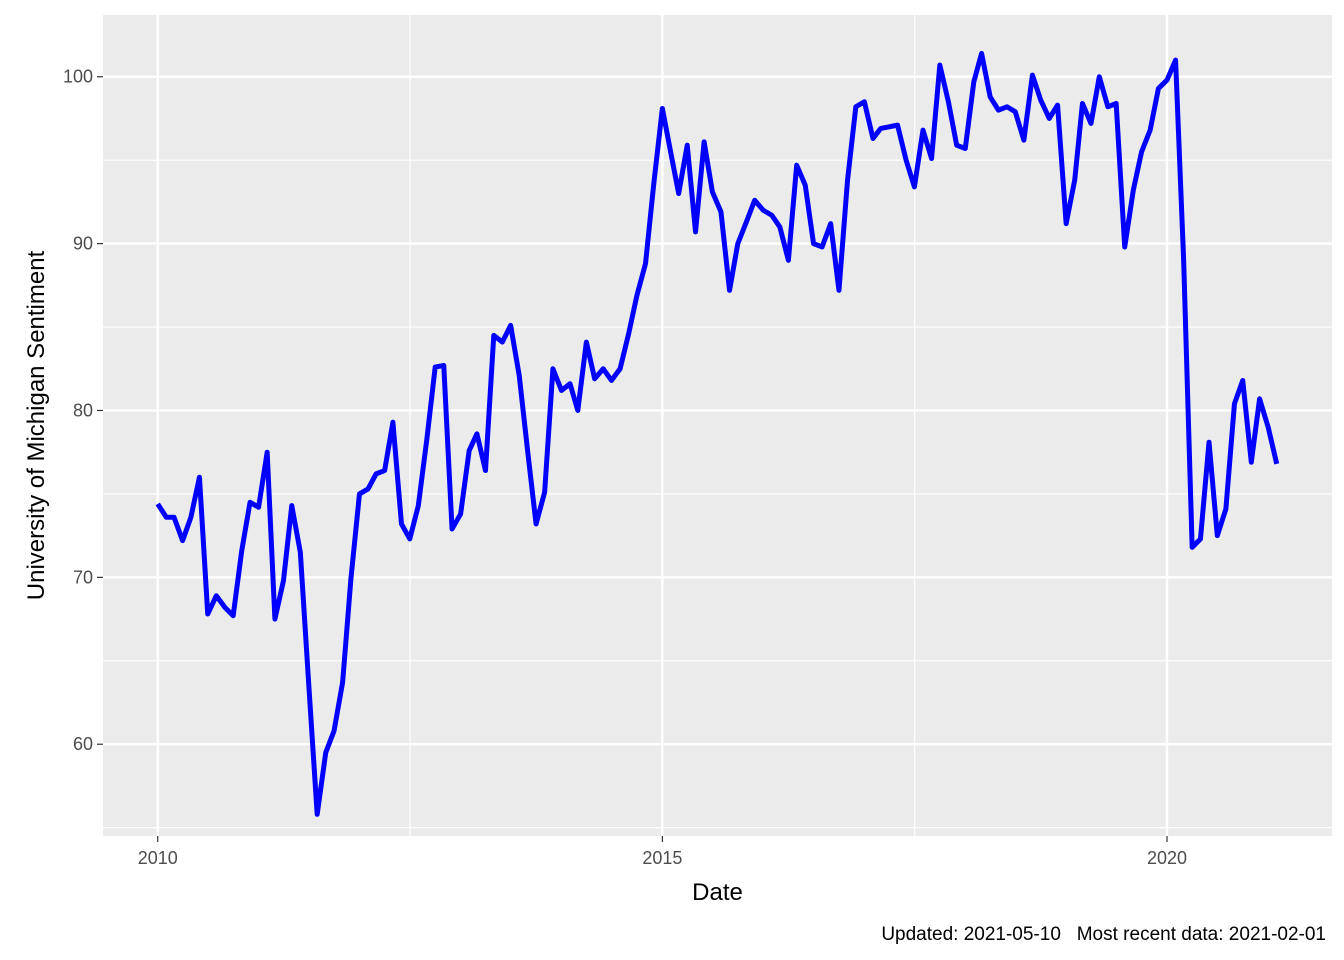 This screenshot has height=960, width=1344. What do you see at coordinates (36, 425) in the screenshot?
I see `y-axis-title: University of Michigan Sentiment` at bounding box center [36, 425].